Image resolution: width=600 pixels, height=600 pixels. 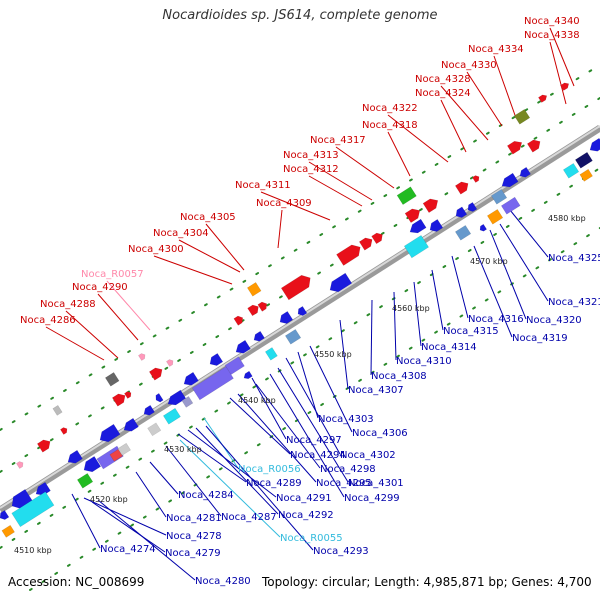 I want to click on gene-label-forward: Noca_4330, so click(x=469, y=65).